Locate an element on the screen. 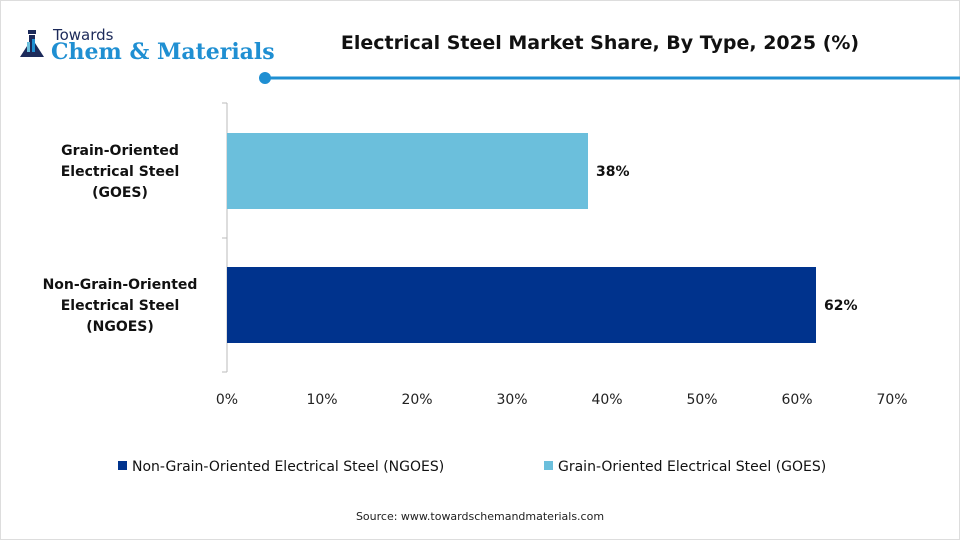 This screenshot has width=960, height=540. x-tick-label: 0% is located at coordinates (227, 400).